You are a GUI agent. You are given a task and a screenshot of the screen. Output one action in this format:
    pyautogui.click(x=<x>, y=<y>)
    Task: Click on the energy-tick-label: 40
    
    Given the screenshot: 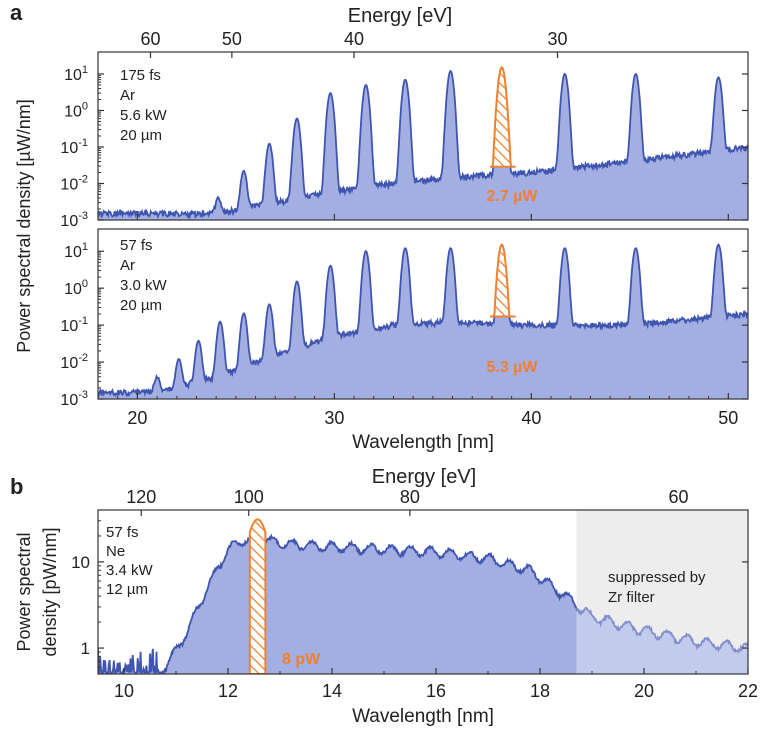 What is the action you would take?
    pyautogui.click(x=354, y=39)
    